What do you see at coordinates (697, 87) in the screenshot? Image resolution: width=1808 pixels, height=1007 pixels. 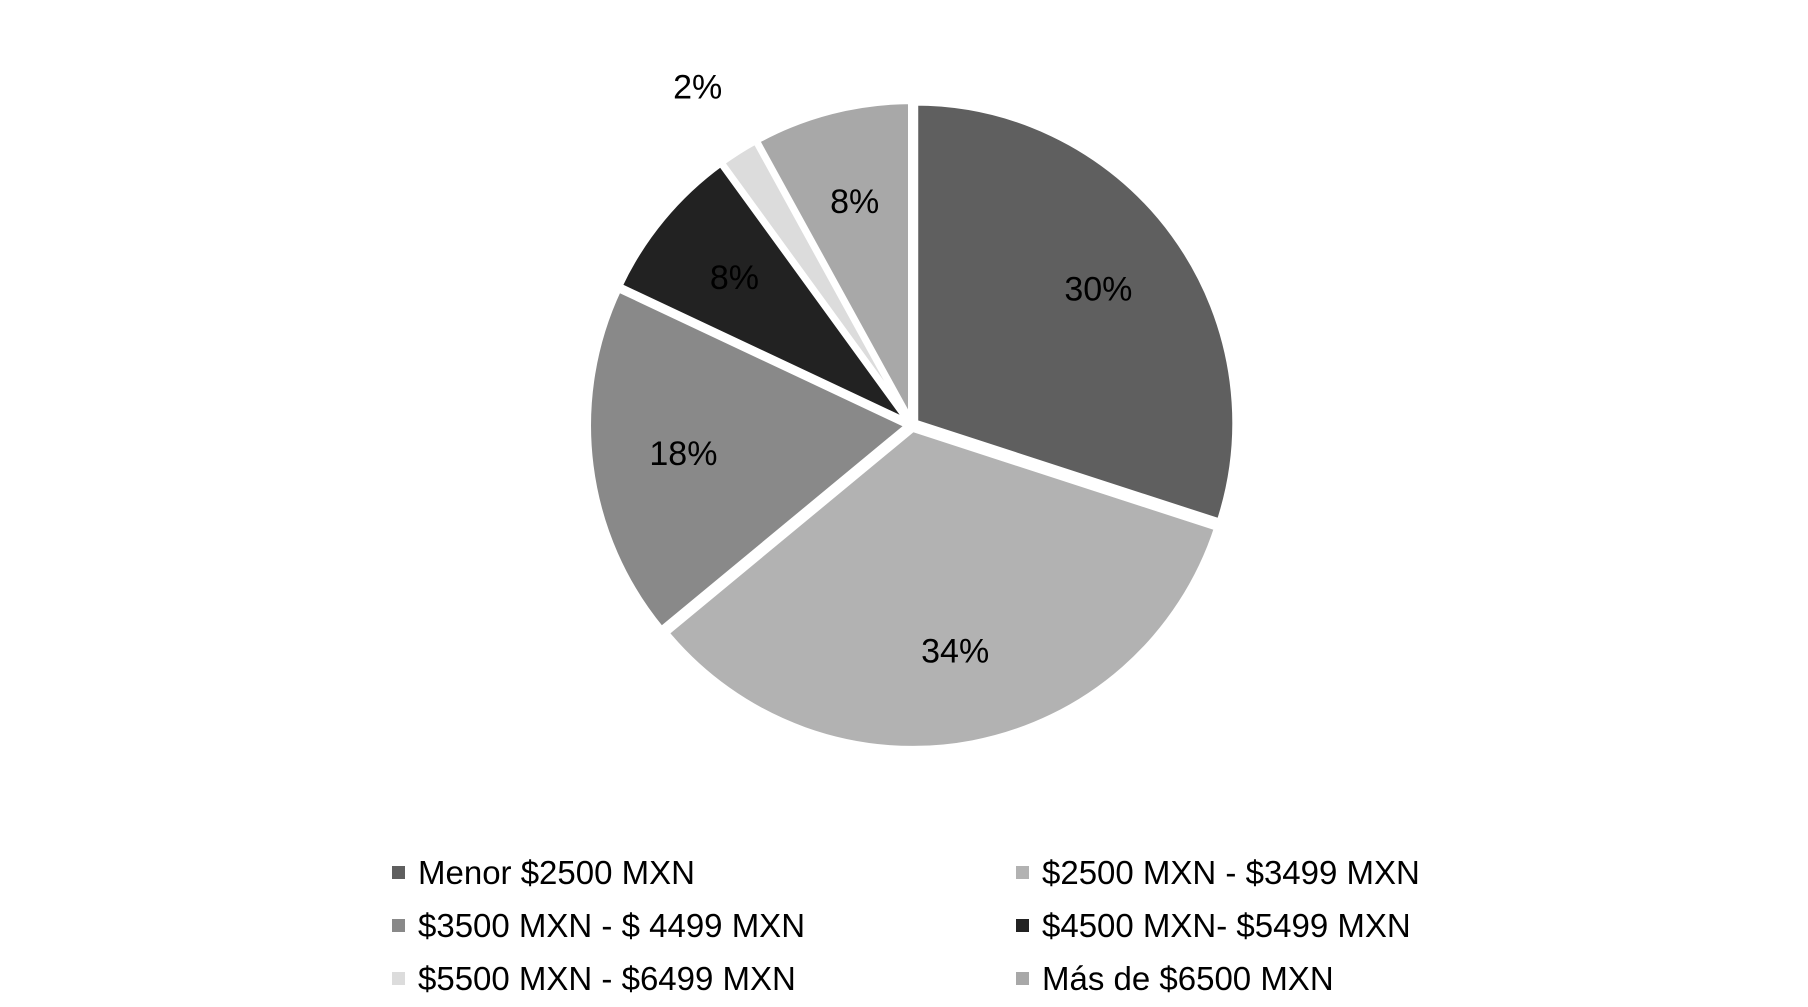 I see `pie-data-label-5500-mxn-6499-mxn: 2%` at bounding box center [697, 87].